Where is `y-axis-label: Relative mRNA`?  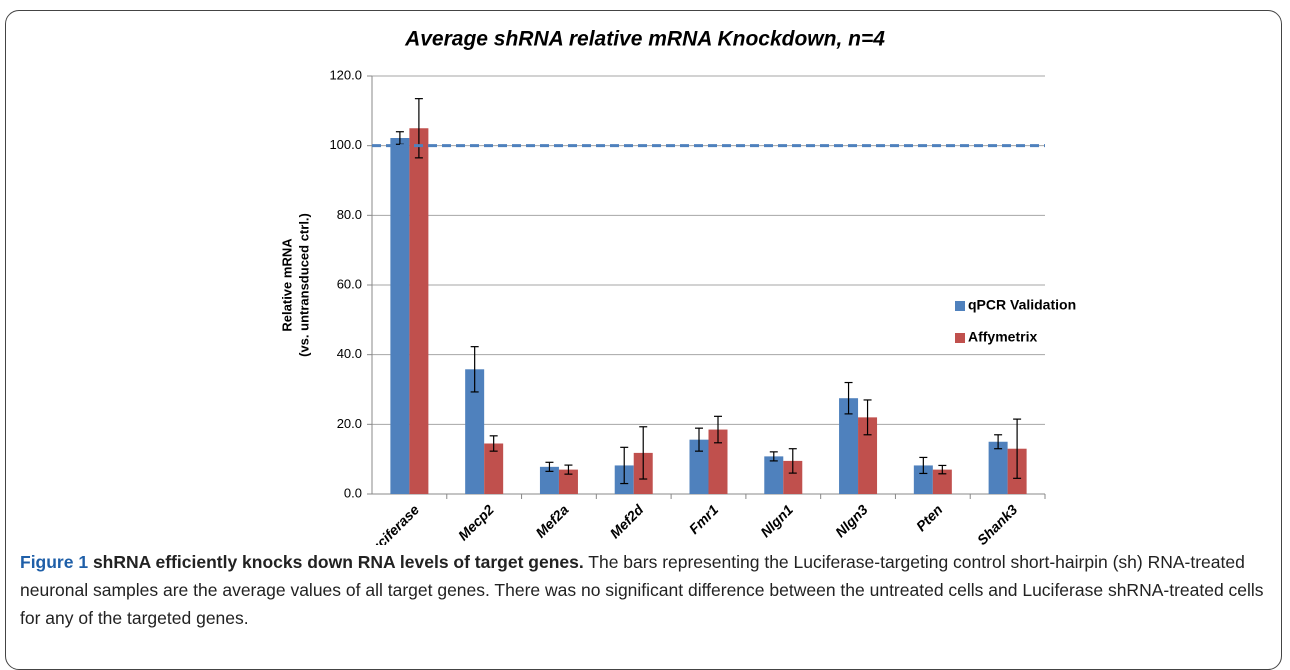
y-axis-label: Relative mRNA is located at coordinates (286, 285).